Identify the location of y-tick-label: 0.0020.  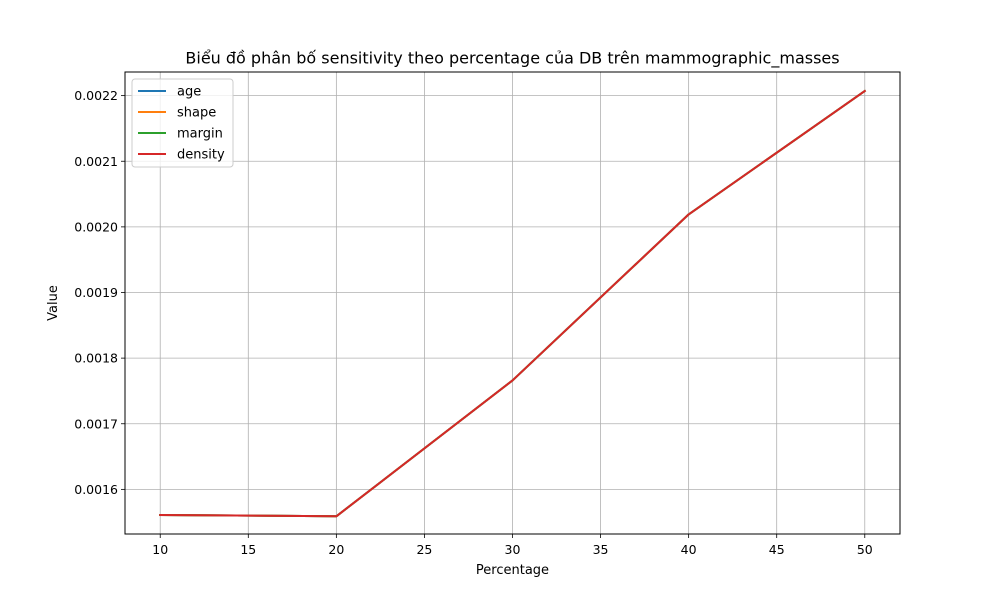
(96, 226).